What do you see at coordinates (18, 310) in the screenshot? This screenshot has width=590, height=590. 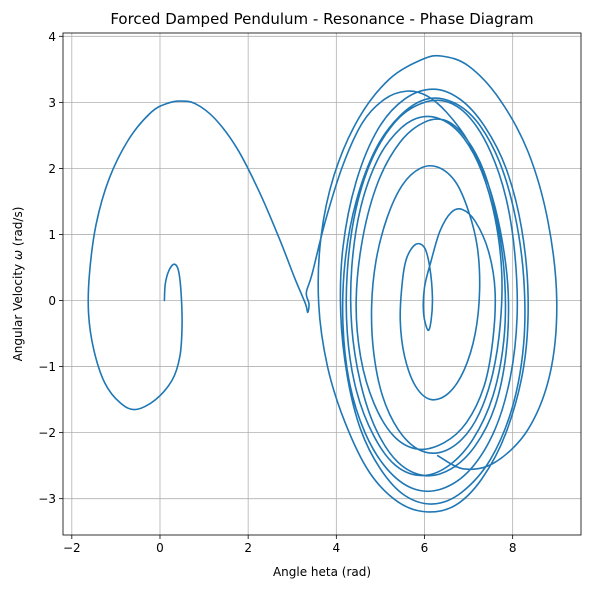 I see `y-axis-label-prefix: Angular Velocity` at bounding box center [18, 310].